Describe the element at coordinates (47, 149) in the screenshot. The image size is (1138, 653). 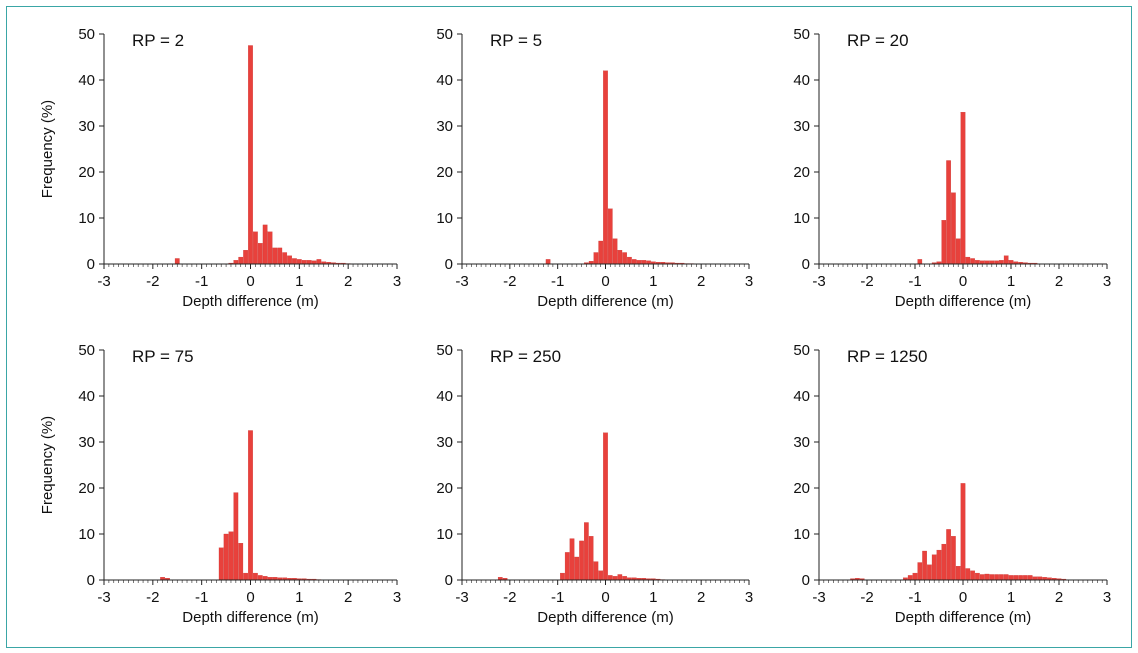
I see `y-axis-label: Frequency (%)` at that location.